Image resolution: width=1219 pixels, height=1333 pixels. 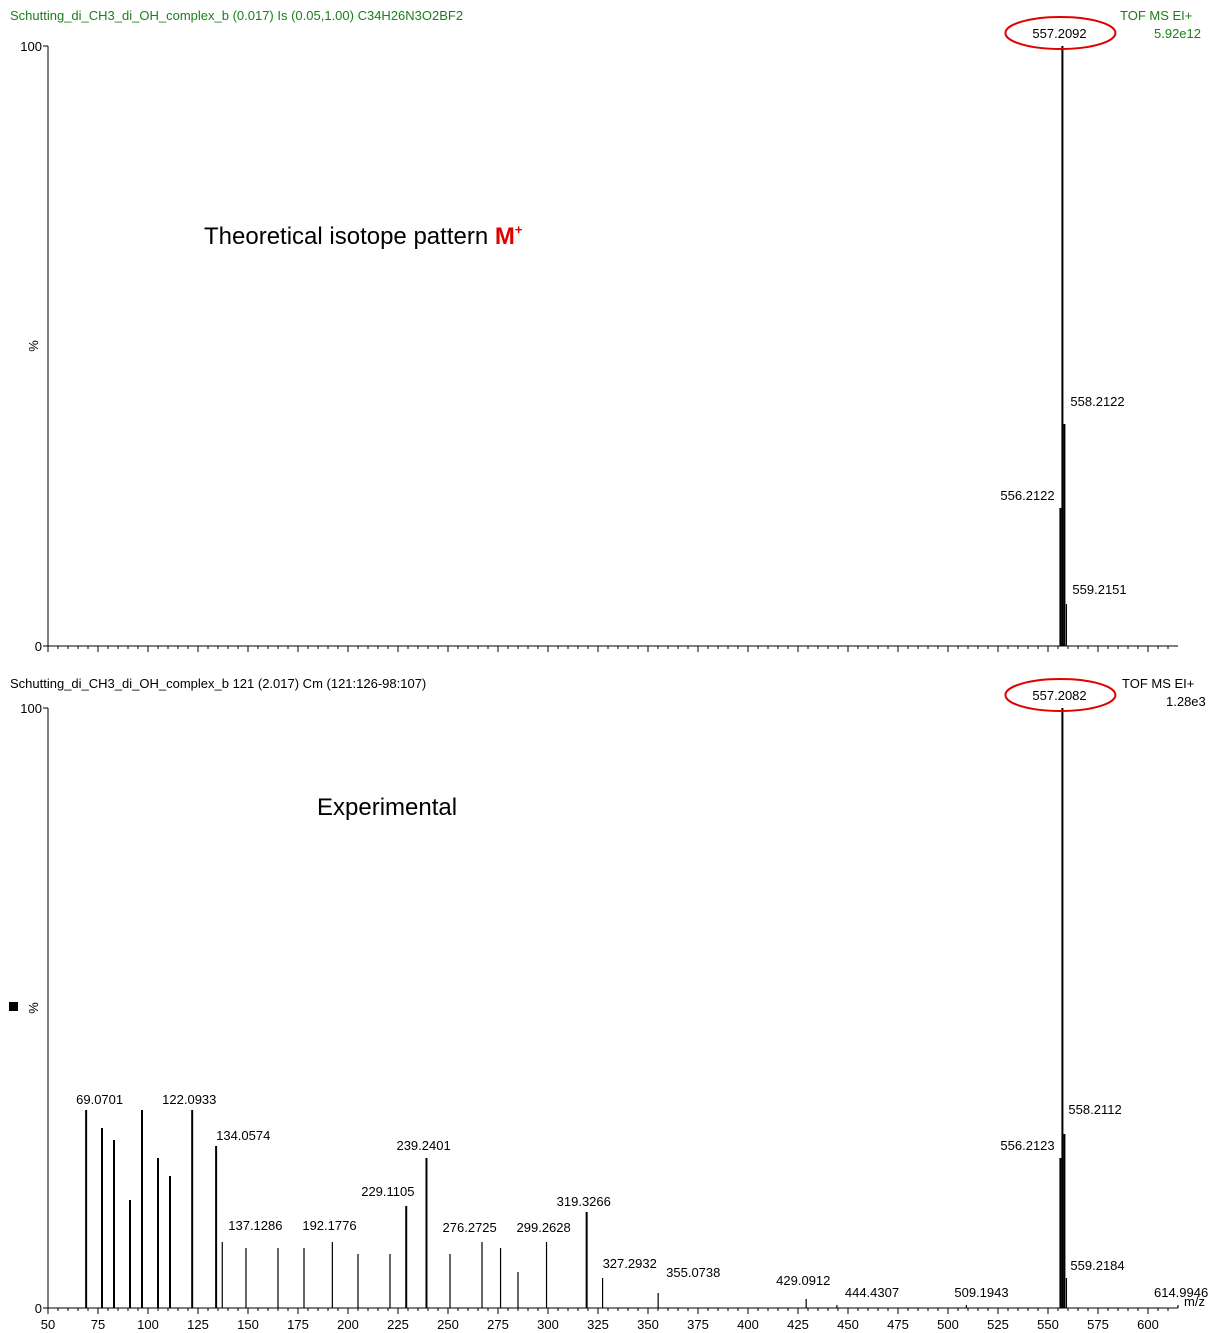 What do you see at coordinates (255, 1225) in the screenshot?
I see `bottom-peak-label: 137.1286` at bounding box center [255, 1225].